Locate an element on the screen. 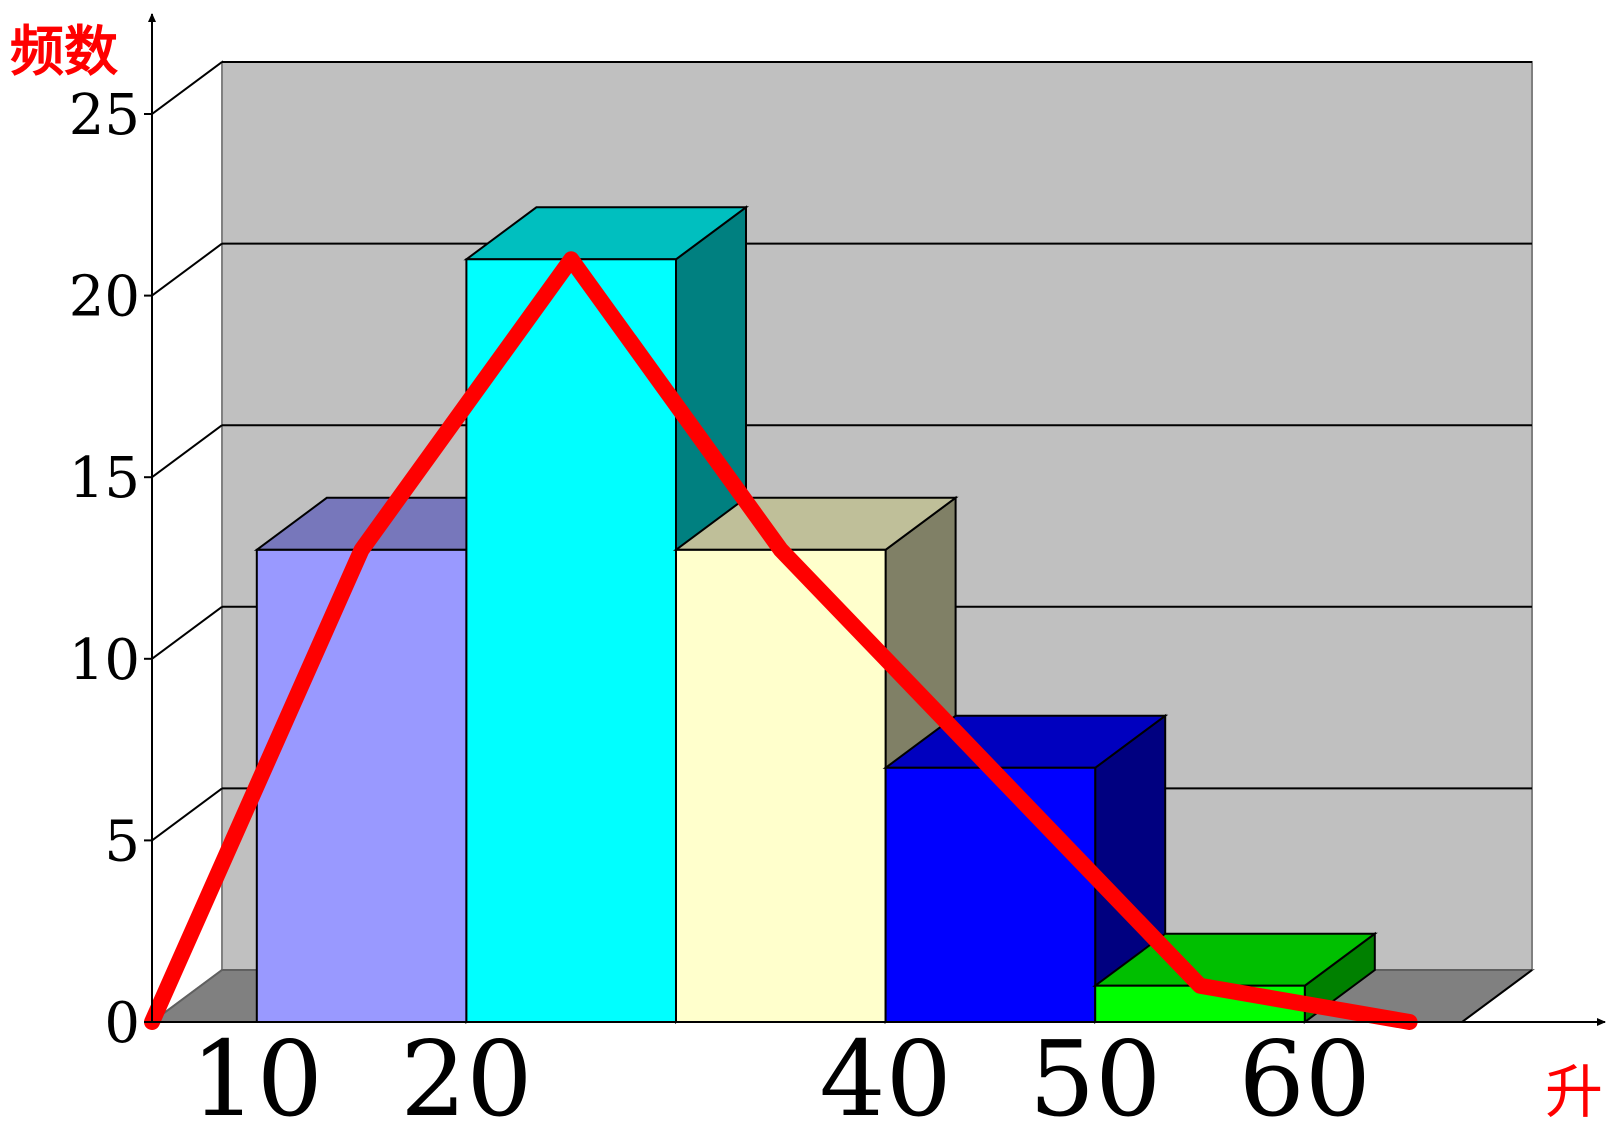  y-tick-label: 10 is located at coordinates (104, 660).